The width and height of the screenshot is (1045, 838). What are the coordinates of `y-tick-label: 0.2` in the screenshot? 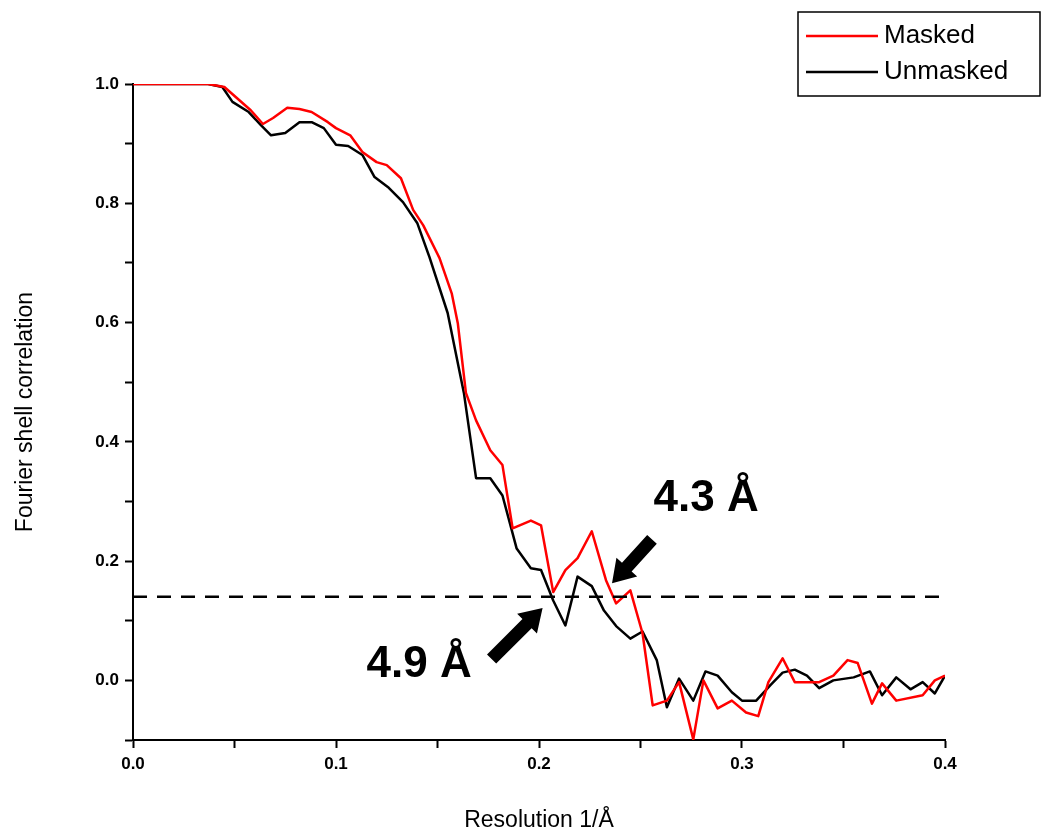 It's located at (107, 560).